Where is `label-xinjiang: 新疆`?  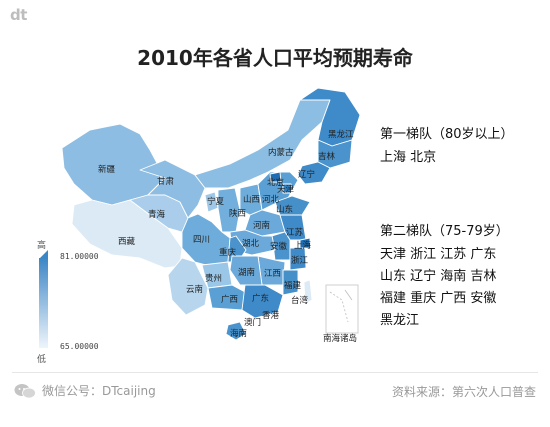 label-xinjiang: 新疆 is located at coordinates (107, 169).